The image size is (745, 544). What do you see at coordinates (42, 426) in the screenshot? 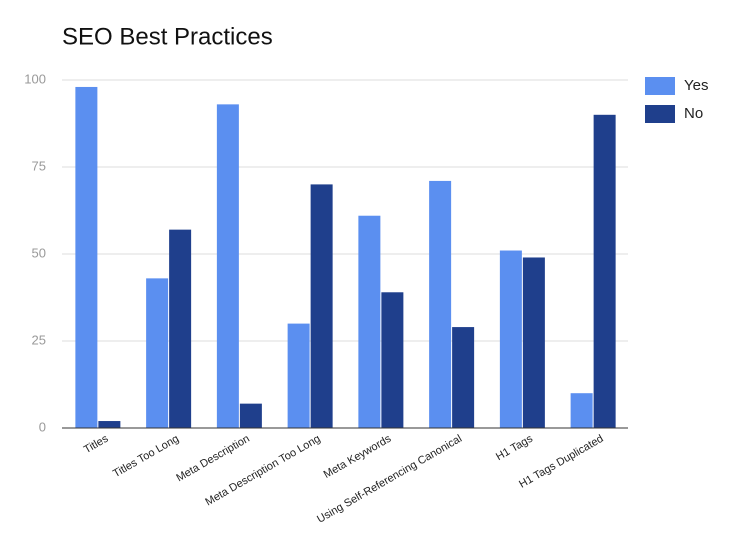
I see `y-tick-label: 0` at bounding box center [42, 426].